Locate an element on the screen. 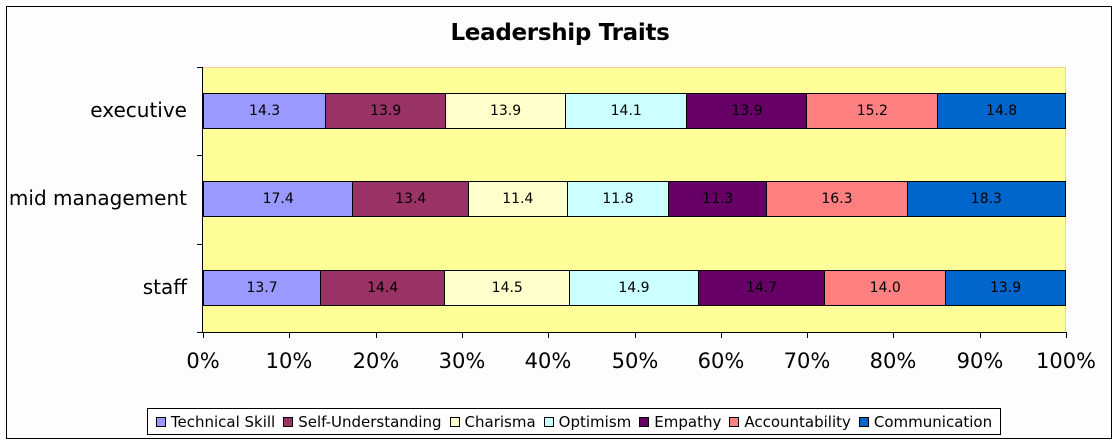 The height and width of the screenshot is (446, 1120). legend-item: Empathy is located at coordinates (680, 422).